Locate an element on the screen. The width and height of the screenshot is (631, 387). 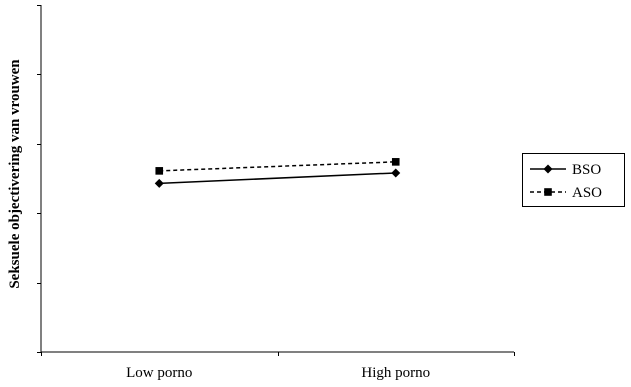
legend-marker-bso is located at coordinates (548, 169).